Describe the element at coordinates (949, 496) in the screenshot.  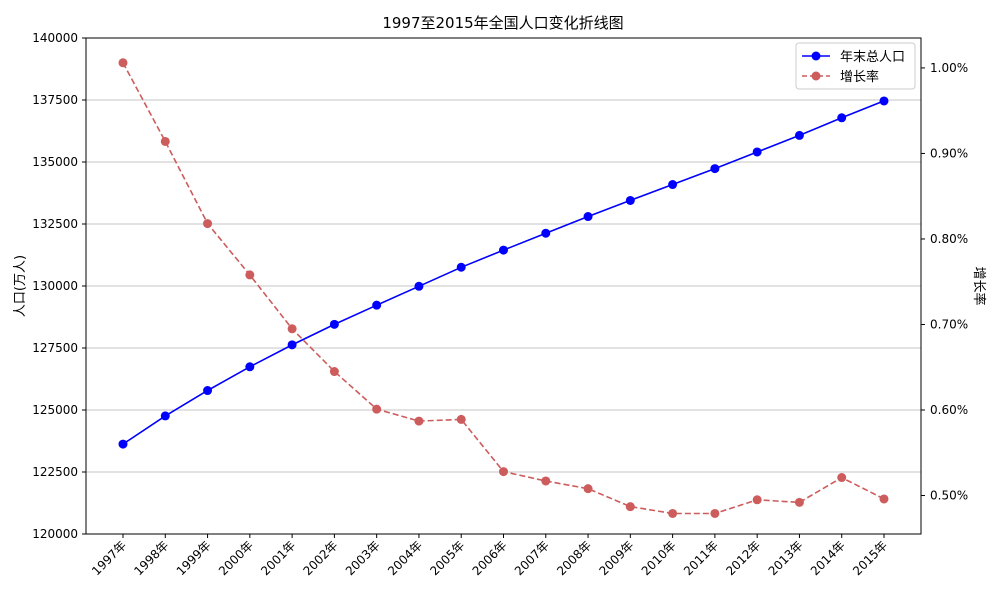
I see `y-right-tick-label: 0.50%` at that location.